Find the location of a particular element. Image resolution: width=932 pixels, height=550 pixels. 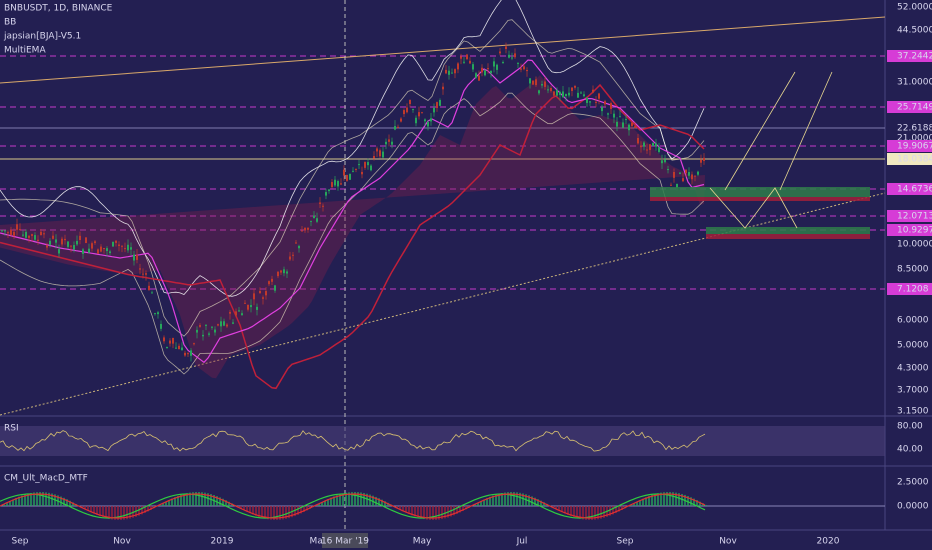

panel-title: CM_Ult_MacD_MTF is located at coordinates (46, 479).